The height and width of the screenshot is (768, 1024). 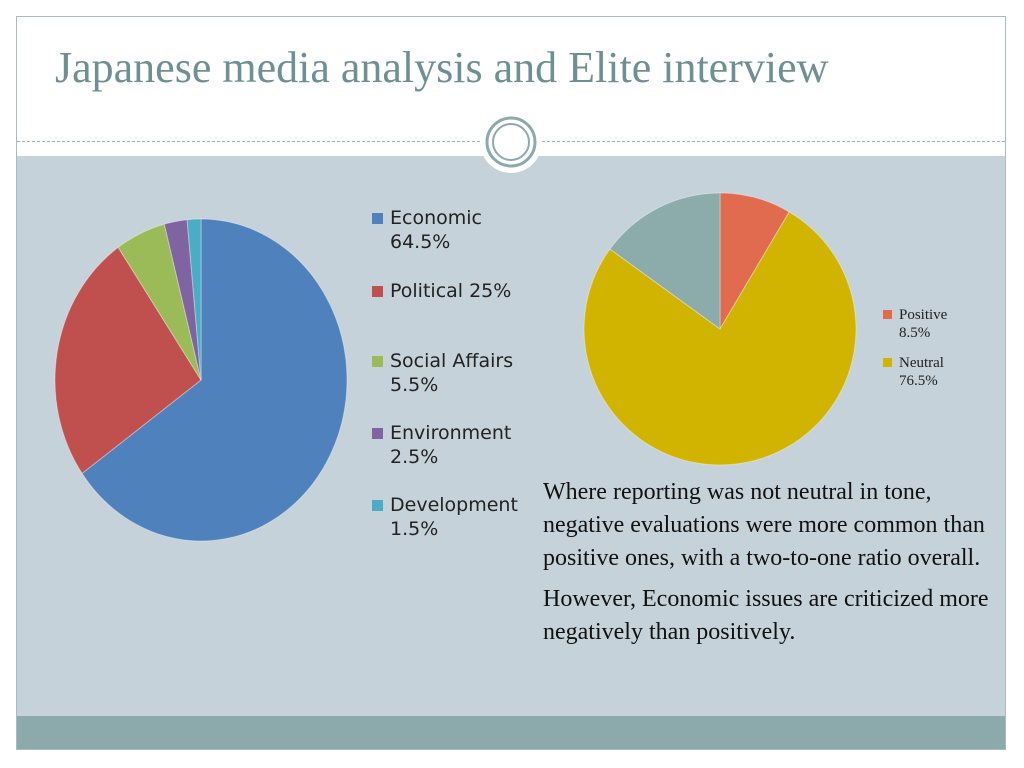 I want to click on legend-2-item-neutral: Neutral 76.5%, so click(x=931, y=372).